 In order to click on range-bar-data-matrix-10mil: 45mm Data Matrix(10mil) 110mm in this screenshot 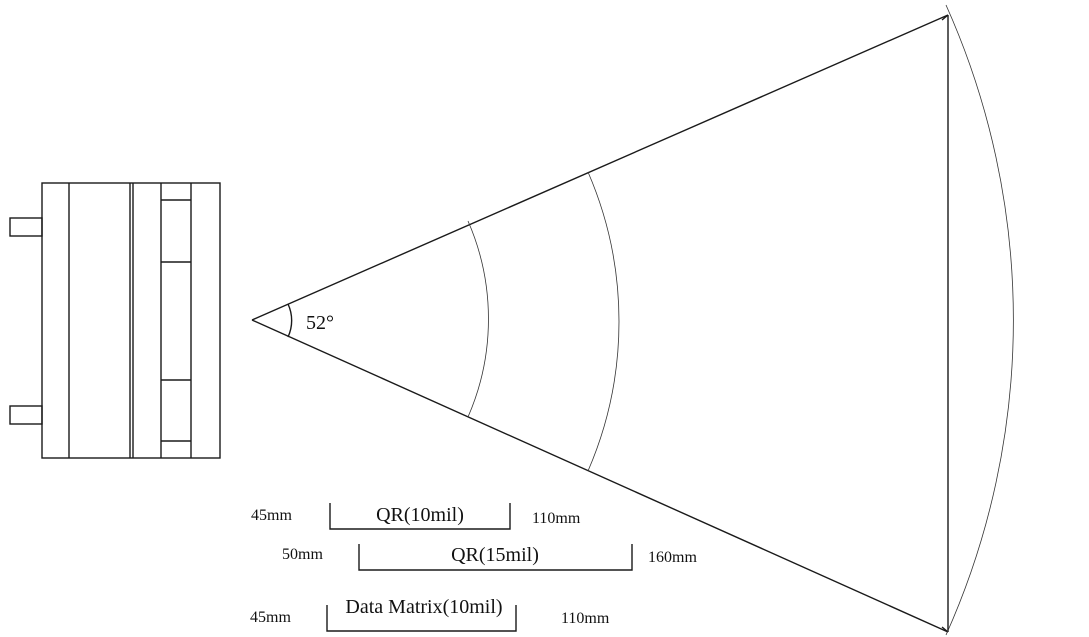, I will do `click(430, 614)`.